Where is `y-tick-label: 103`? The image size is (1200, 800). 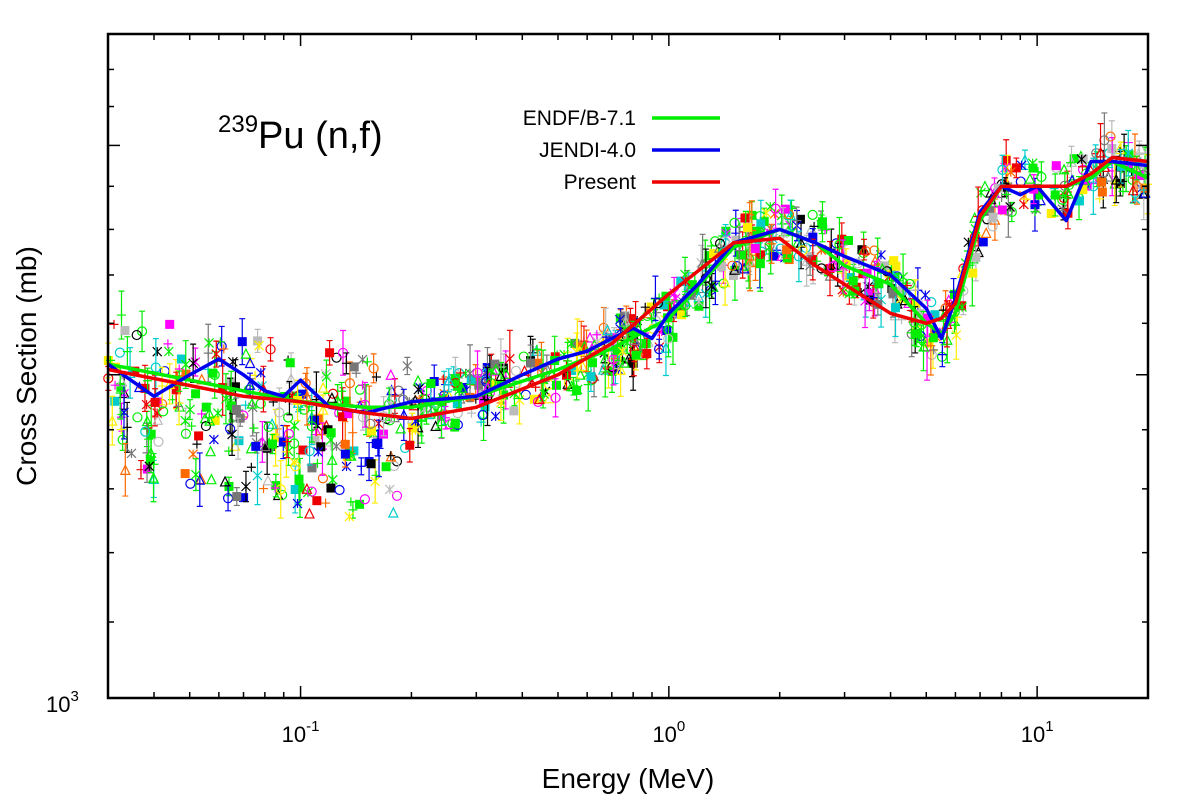
y-tick-label: 103 is located at coordinates (62, 702).